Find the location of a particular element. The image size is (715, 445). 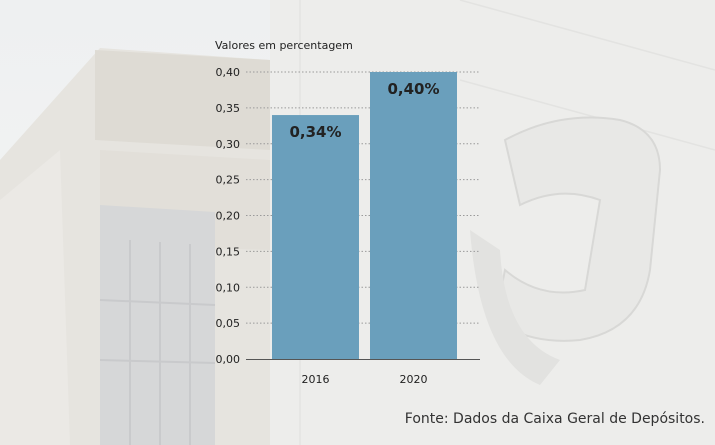

bar-2020 is located at coordinates (413, 215).